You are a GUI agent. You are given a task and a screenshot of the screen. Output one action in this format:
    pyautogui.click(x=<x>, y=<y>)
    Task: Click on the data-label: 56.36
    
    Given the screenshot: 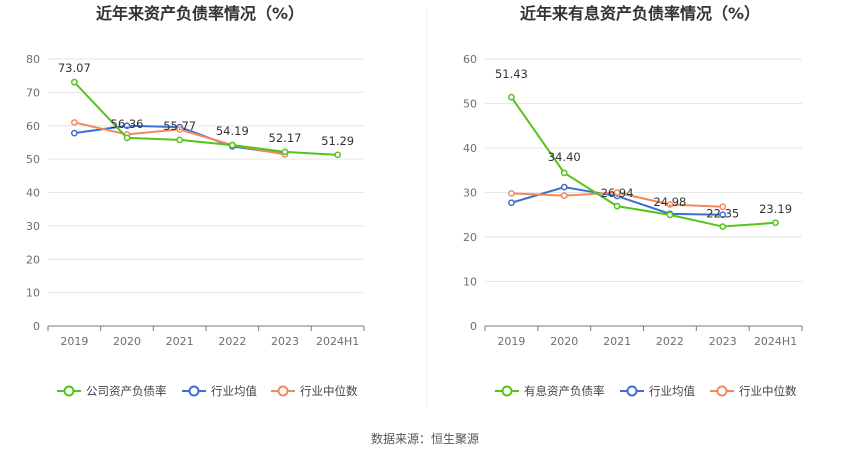 What is the action you would take?
    pyautogui.click(x=127, y=124)
    